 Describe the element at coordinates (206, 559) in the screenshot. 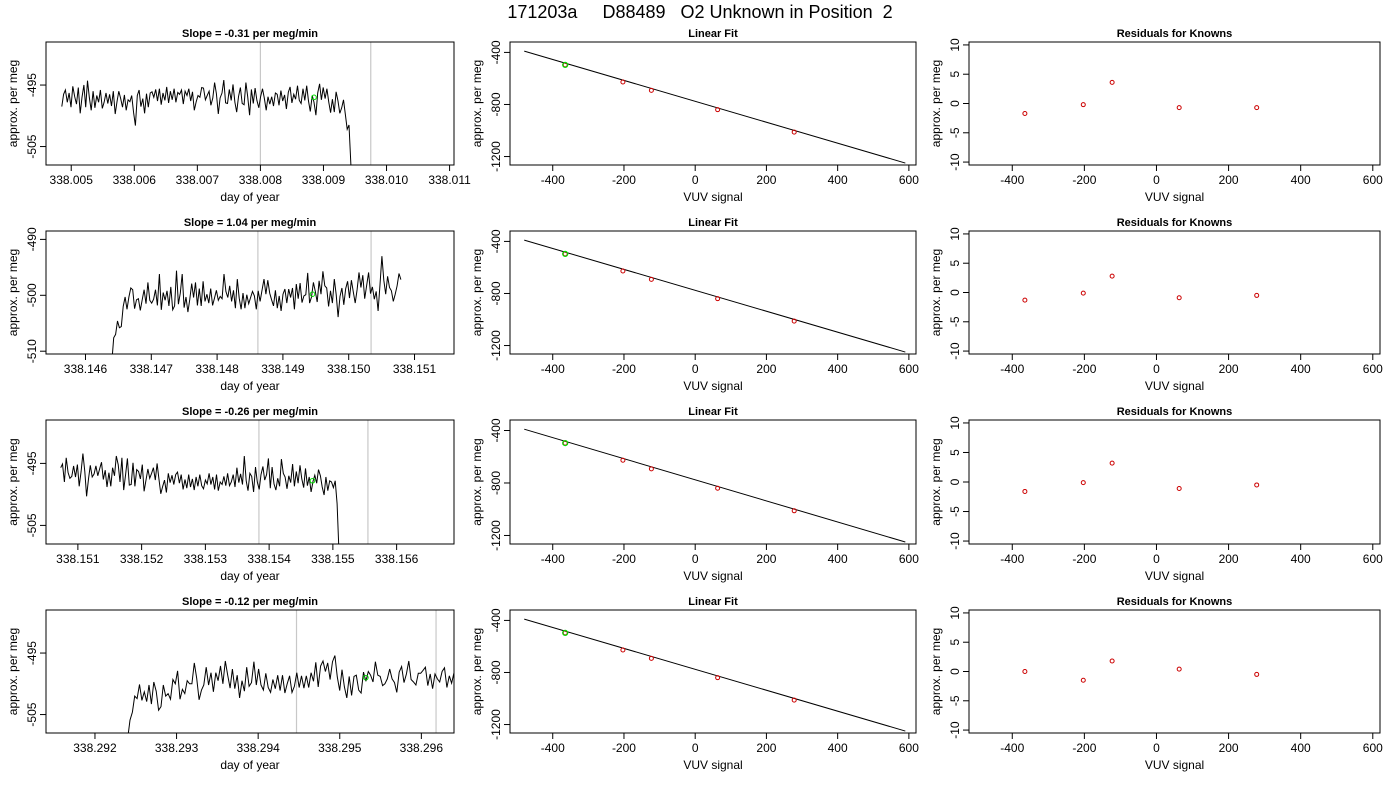

I see `x-tick-label: 338.153` at that location.